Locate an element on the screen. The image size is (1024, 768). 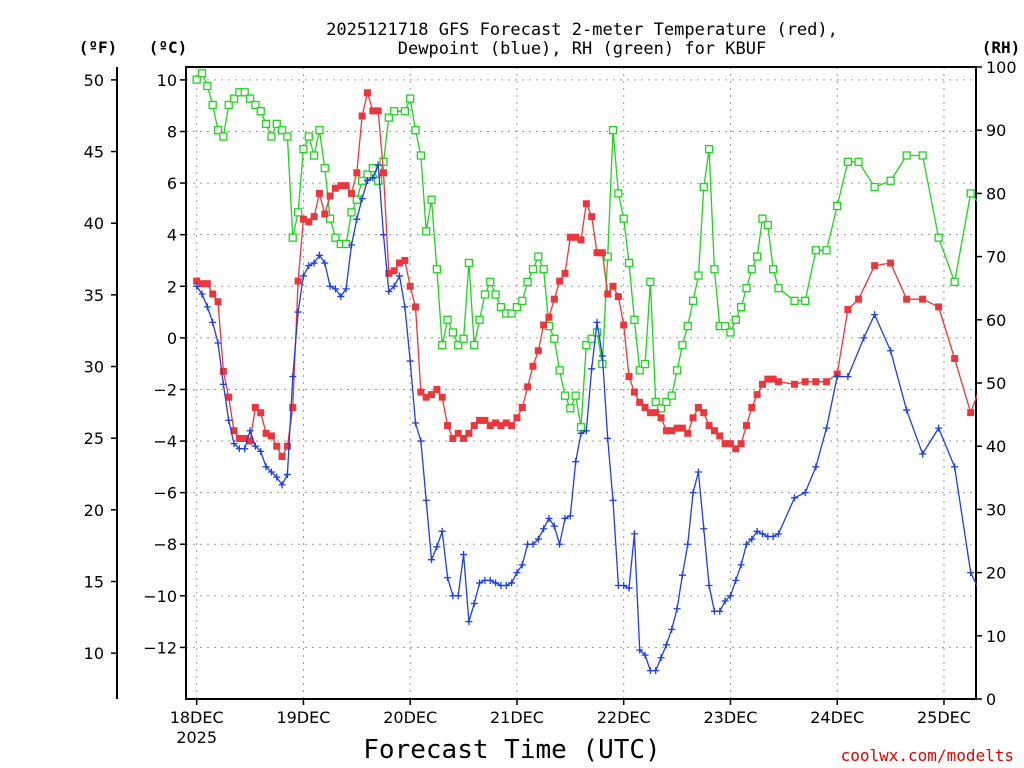
celsius-tick-label: −12 is located at coordinates (160, 647).